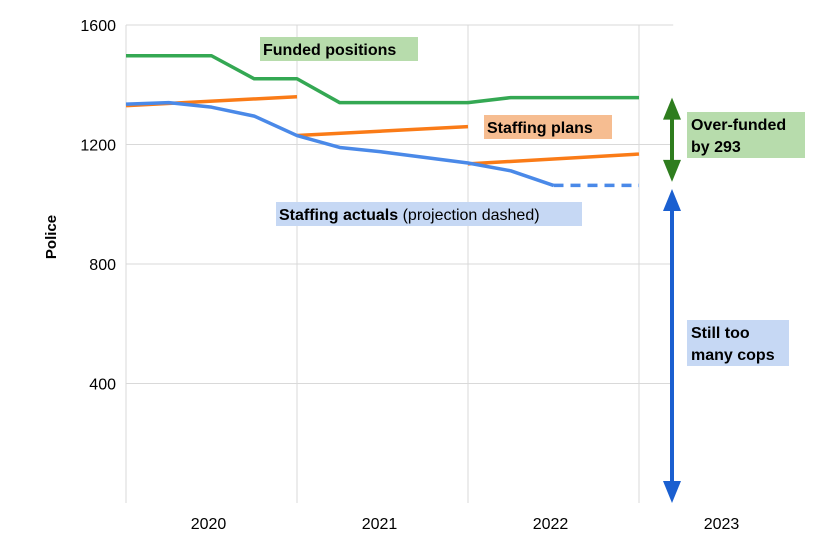 The width and height of the screenshot is (816, 548). I want to click on x-tick-labels: 2020 2021 2022 2023, so click(465, 524).